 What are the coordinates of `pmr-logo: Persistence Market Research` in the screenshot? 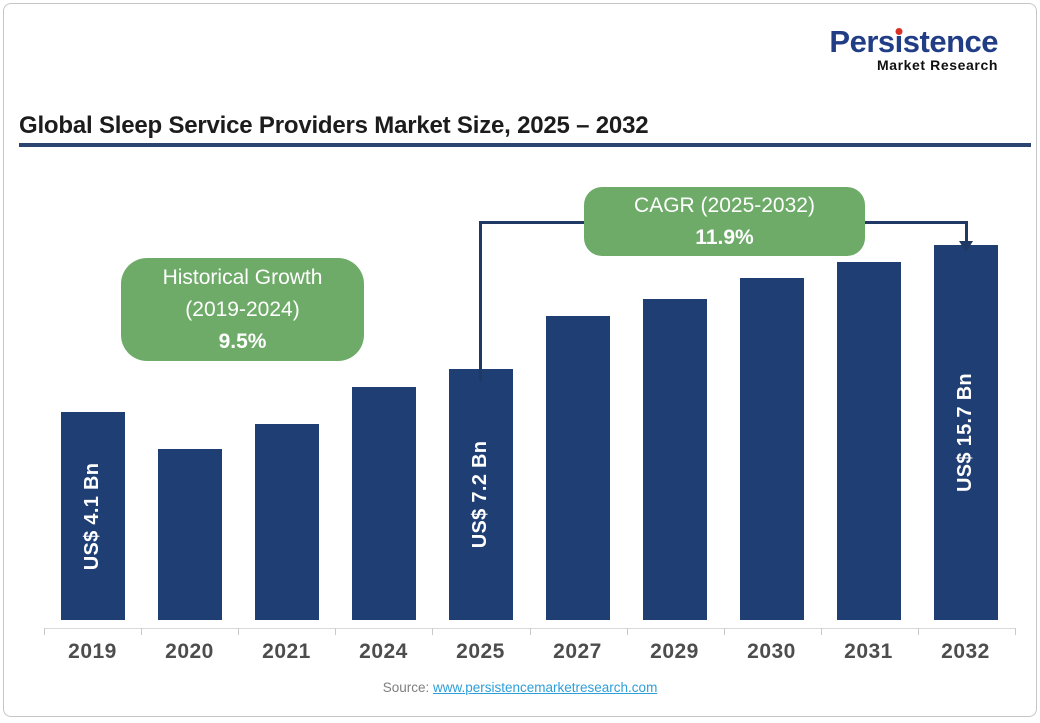 It's located at (914, 48).